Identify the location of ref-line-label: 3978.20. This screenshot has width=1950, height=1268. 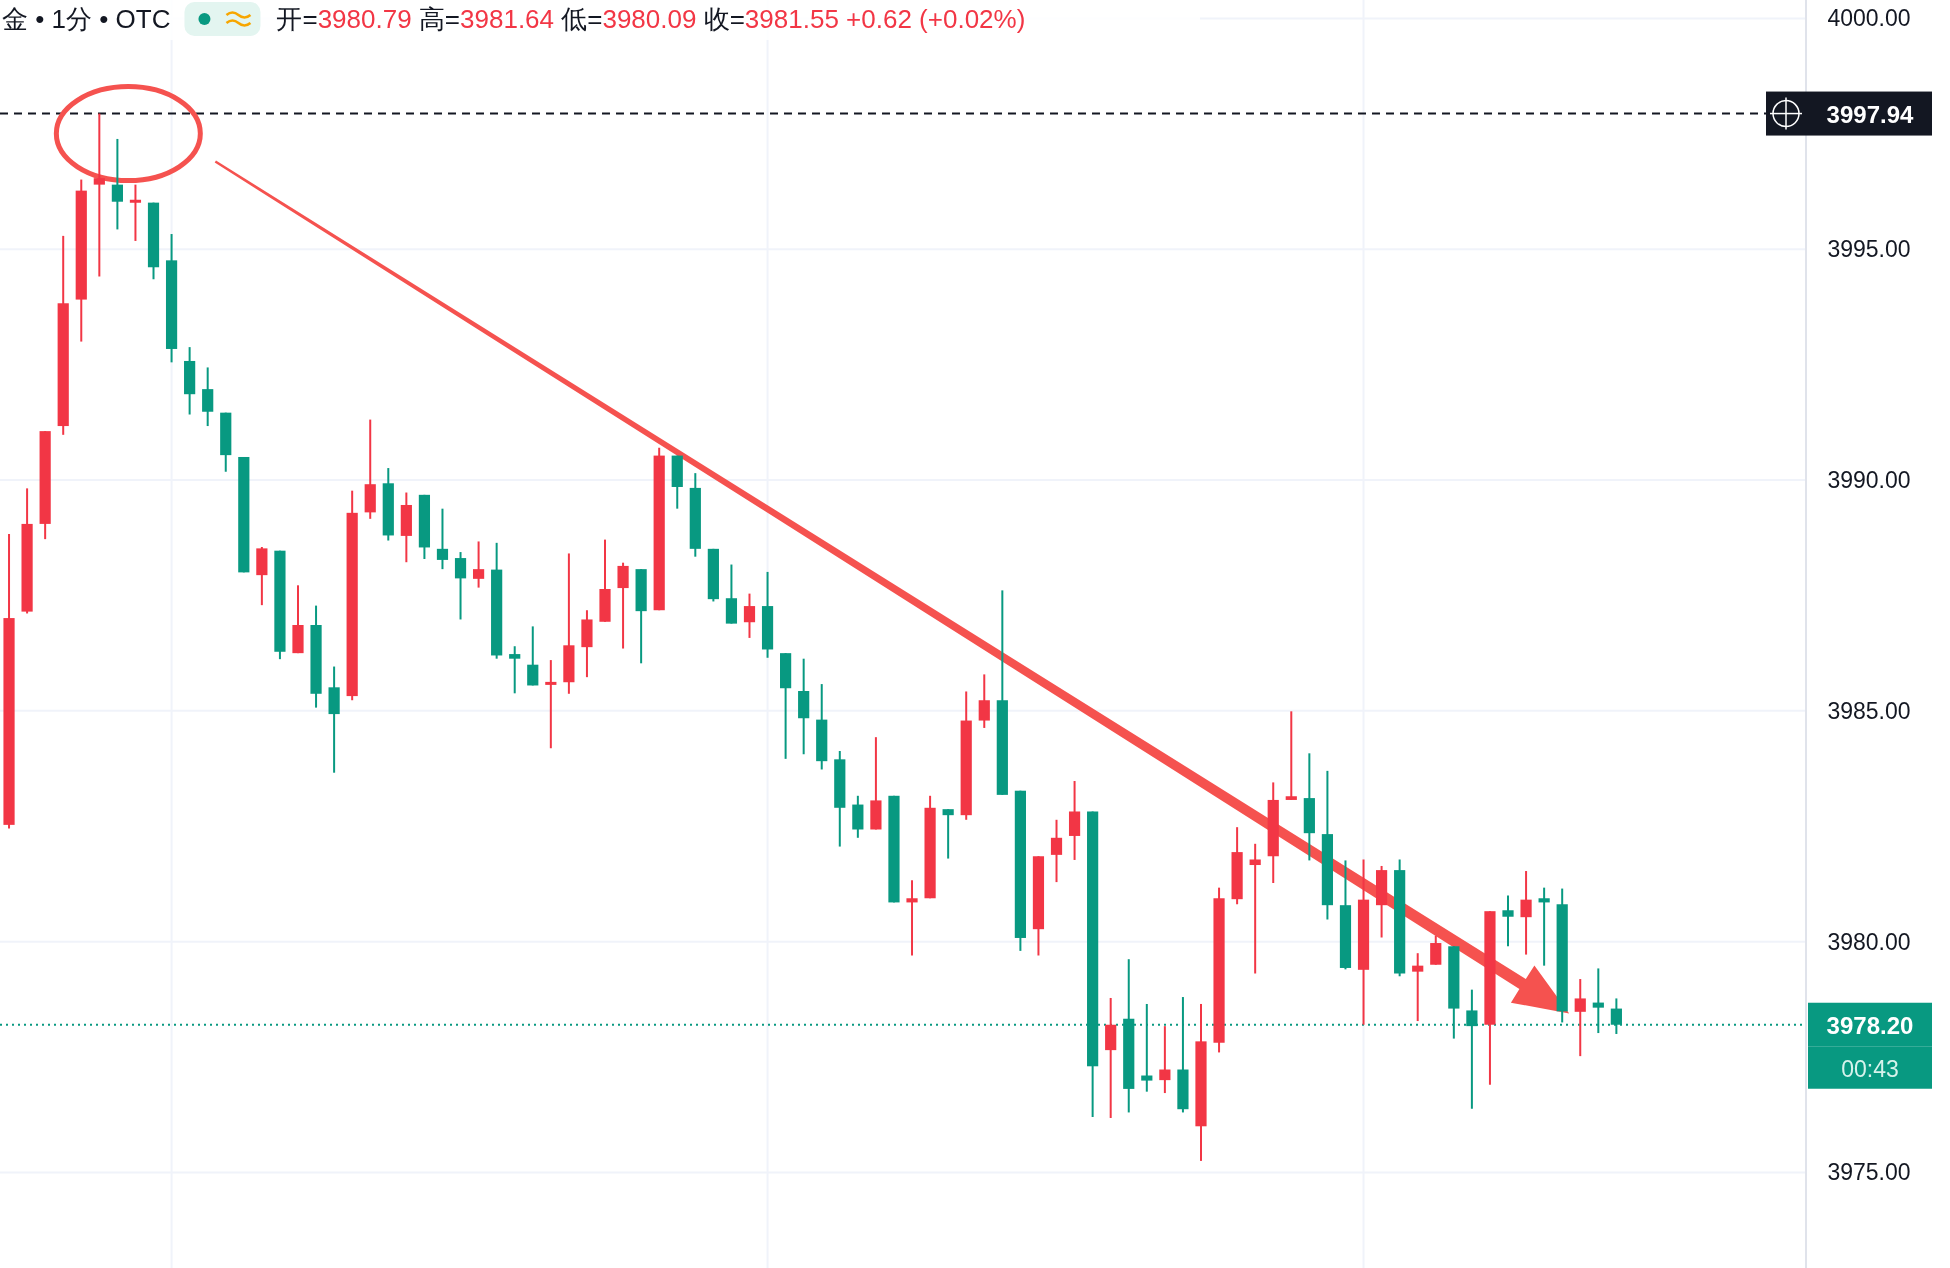
(1870, 1025).